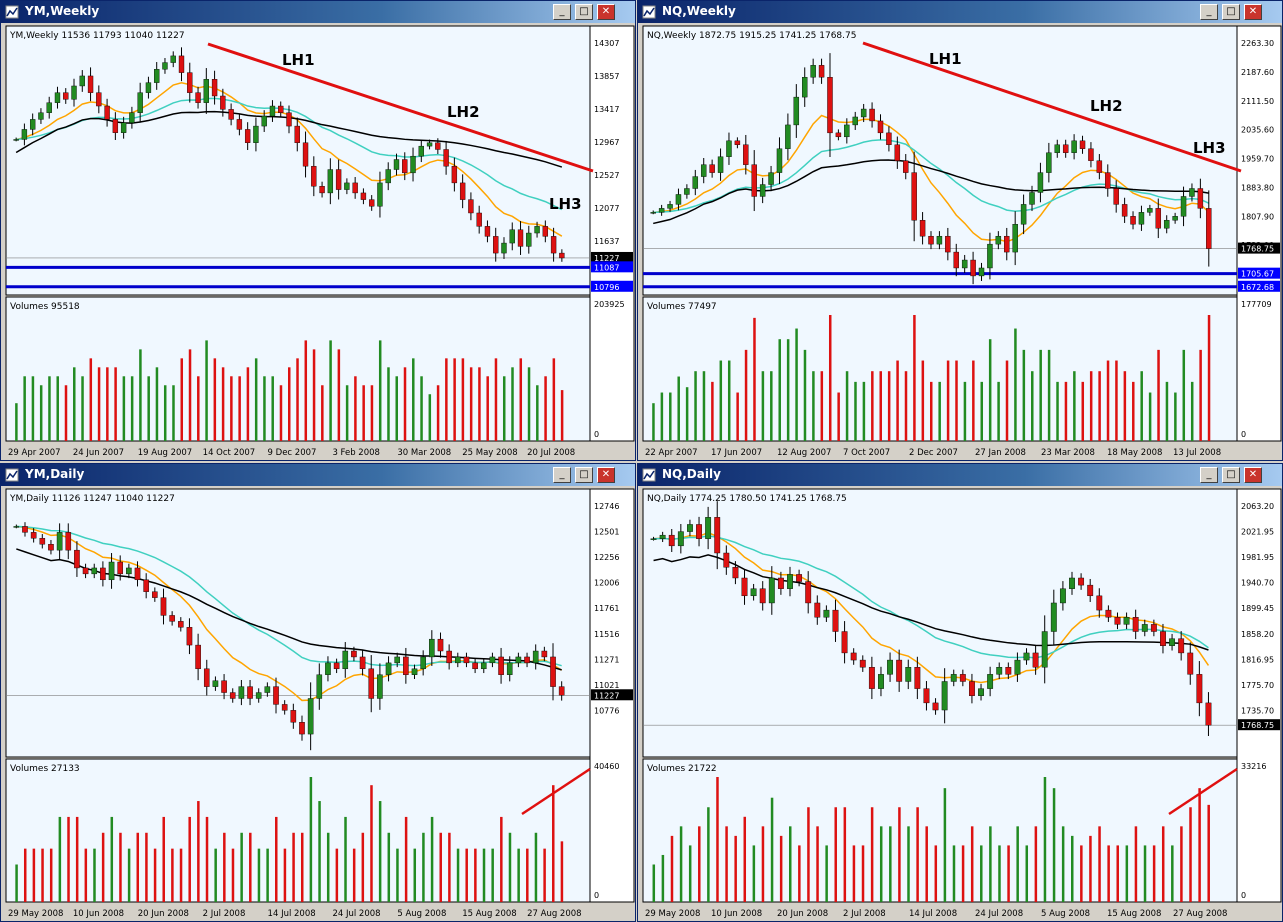 Image resolution: width=1283 pixels, height=922 pixels. I want to click on date-label: 17 Jun 2007, so click(736, 453).